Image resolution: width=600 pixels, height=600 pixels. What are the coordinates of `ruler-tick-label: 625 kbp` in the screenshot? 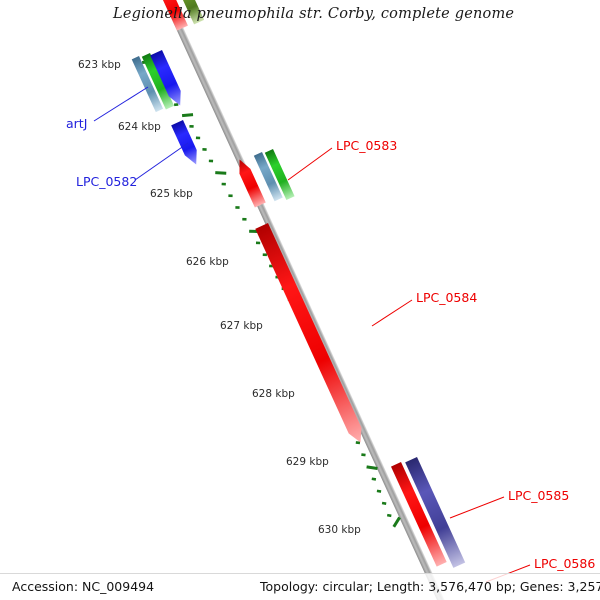 It's located at (171, 194).